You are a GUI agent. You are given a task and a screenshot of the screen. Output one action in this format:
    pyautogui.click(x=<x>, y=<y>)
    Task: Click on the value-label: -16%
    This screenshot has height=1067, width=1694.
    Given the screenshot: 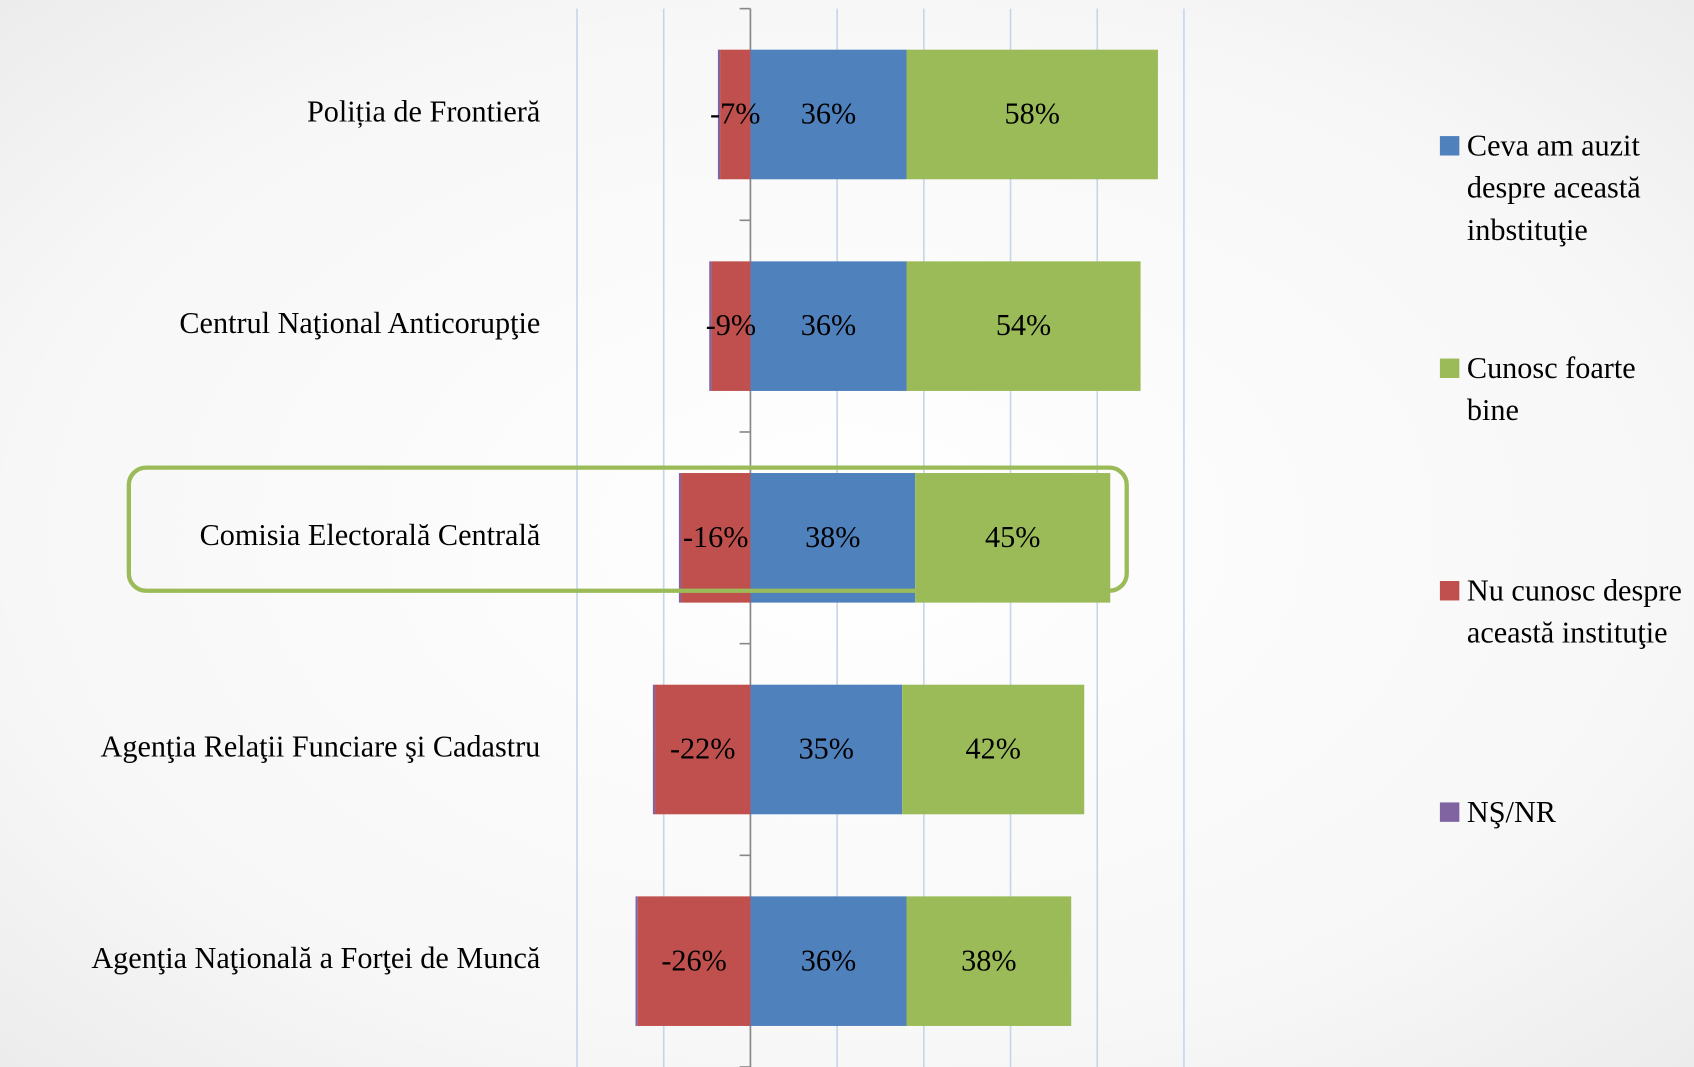 What is the action you would take?
    pyautogui.click(x=715, y=537)
    